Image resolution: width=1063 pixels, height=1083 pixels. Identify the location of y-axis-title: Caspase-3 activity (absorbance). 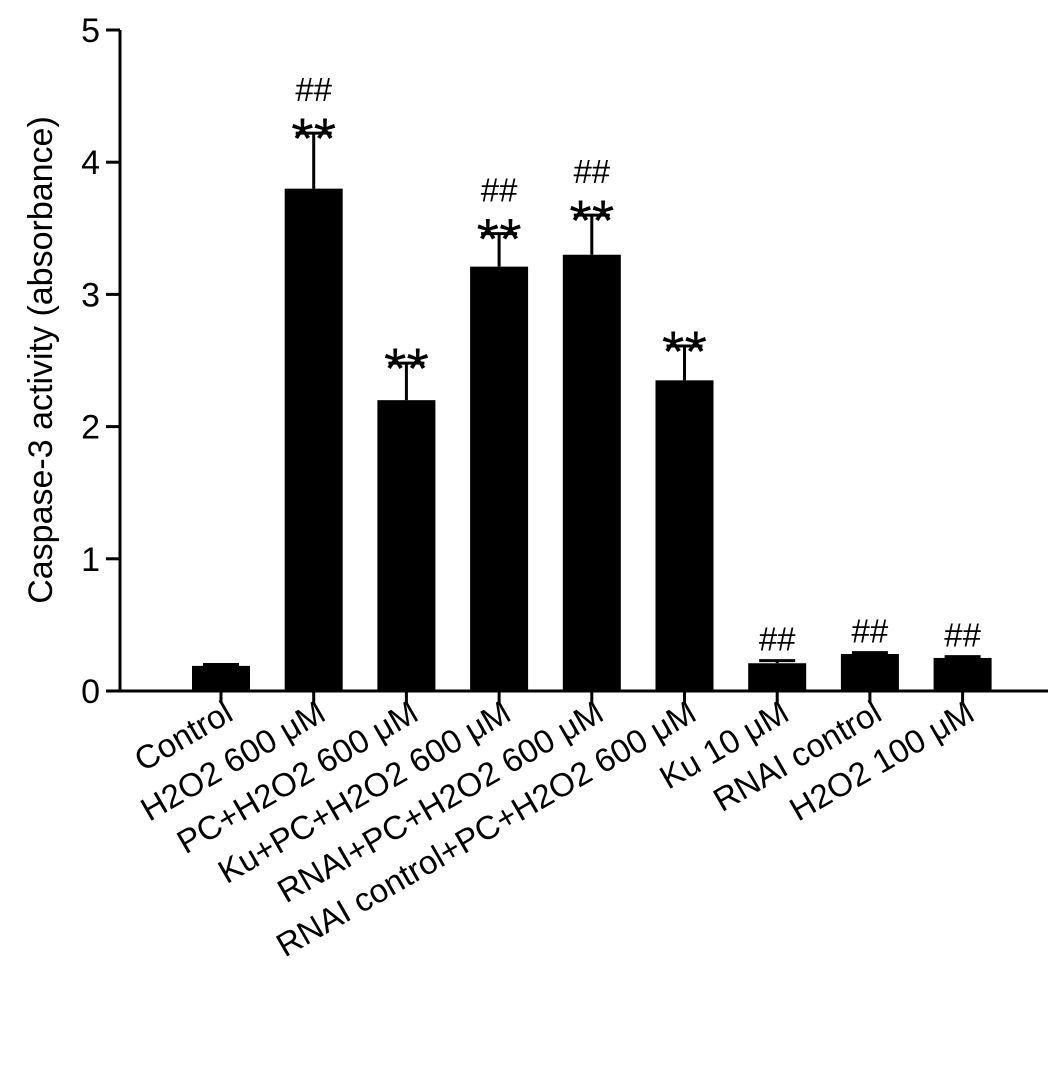
(41, 360).